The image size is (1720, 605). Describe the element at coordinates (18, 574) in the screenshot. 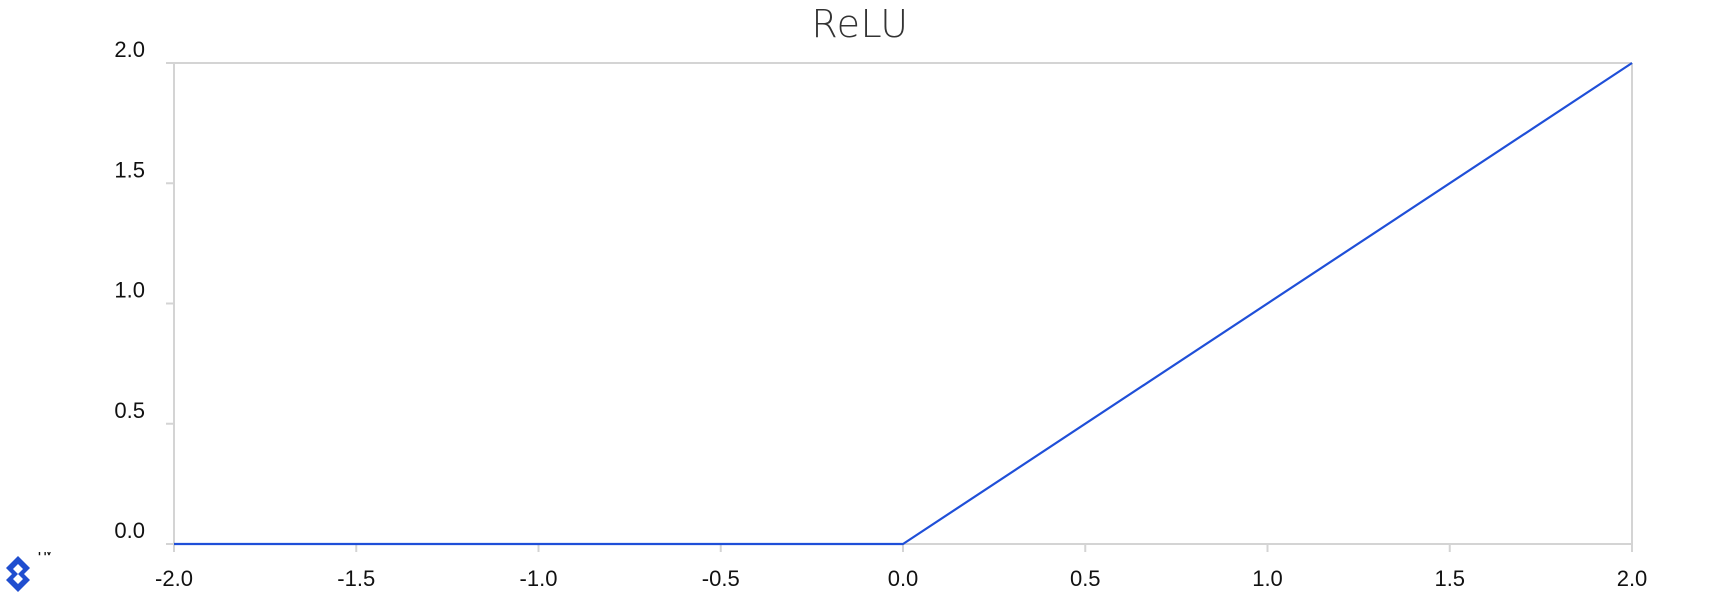

I see `toptal-logo-icon` at that location.